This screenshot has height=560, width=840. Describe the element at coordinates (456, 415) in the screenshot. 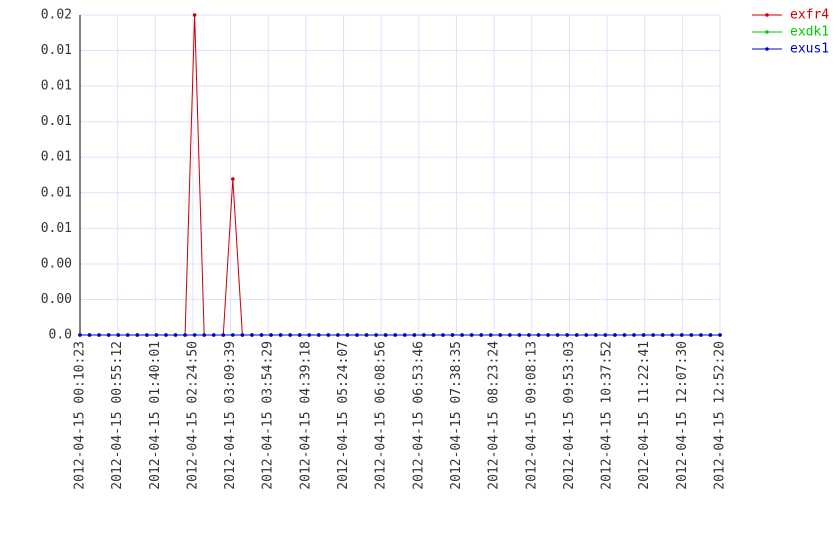

I see `x-tick-label: 2012-04-15 07:38:35` at that location.